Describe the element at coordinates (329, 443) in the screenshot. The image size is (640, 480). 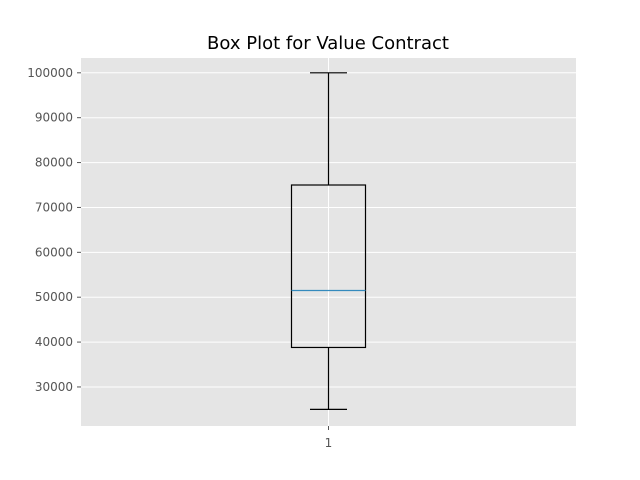
I see `x-tick-label: 1` at that location.